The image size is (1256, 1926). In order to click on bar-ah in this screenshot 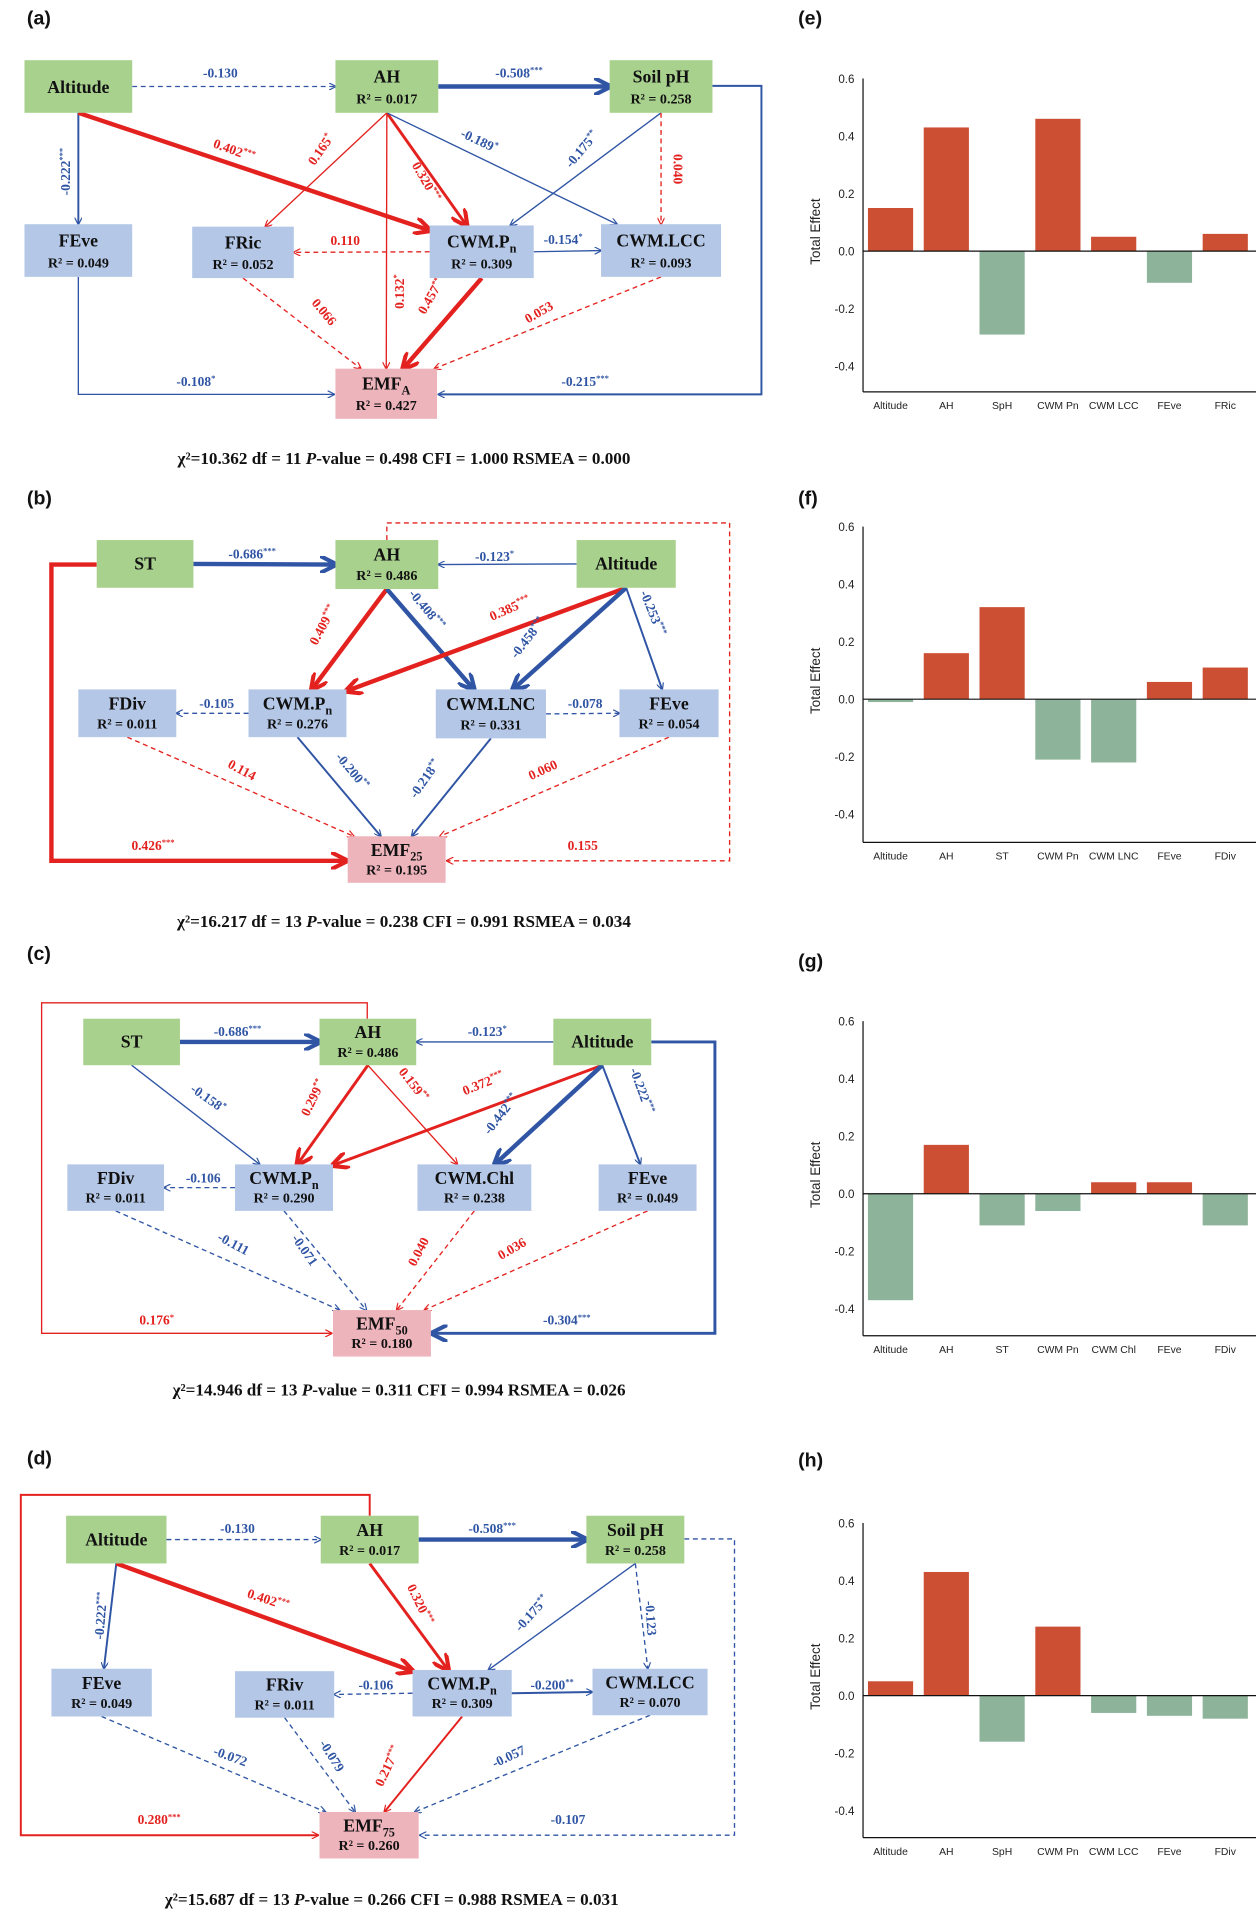, I will do `click(946, 1169)`.